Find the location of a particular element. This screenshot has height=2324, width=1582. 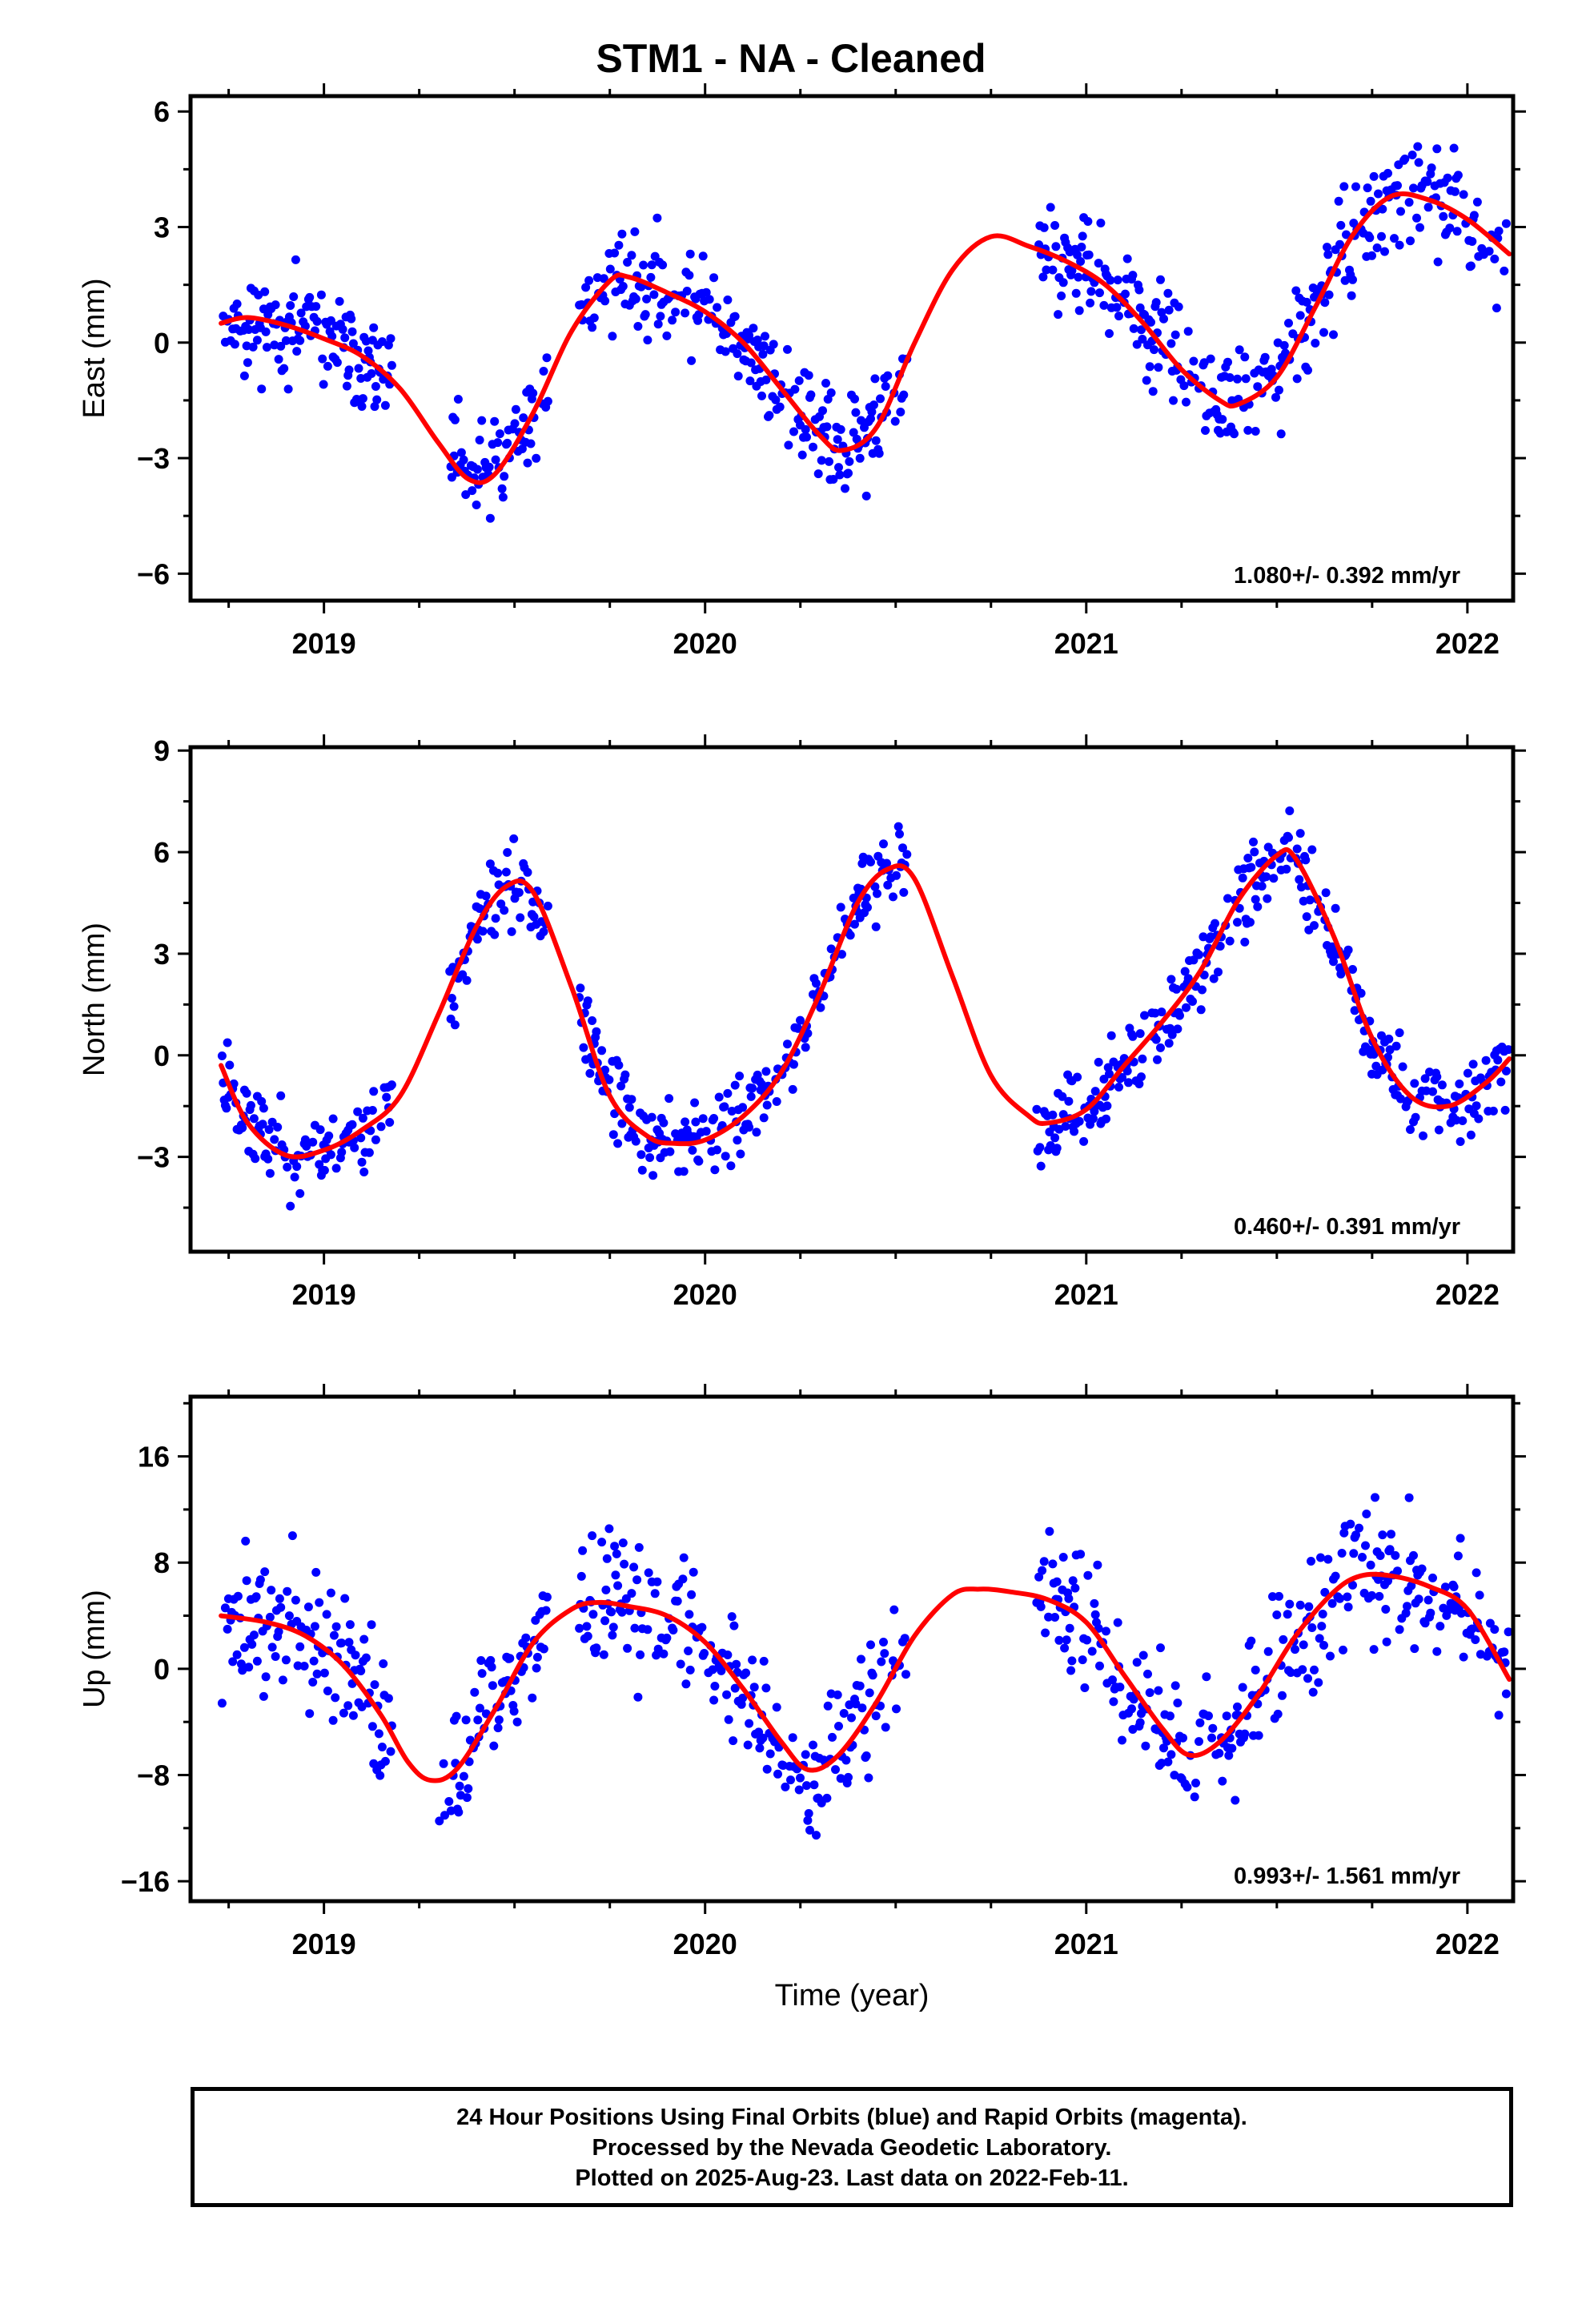

y-tick-label: 0 is located at coordinates (162, 343).